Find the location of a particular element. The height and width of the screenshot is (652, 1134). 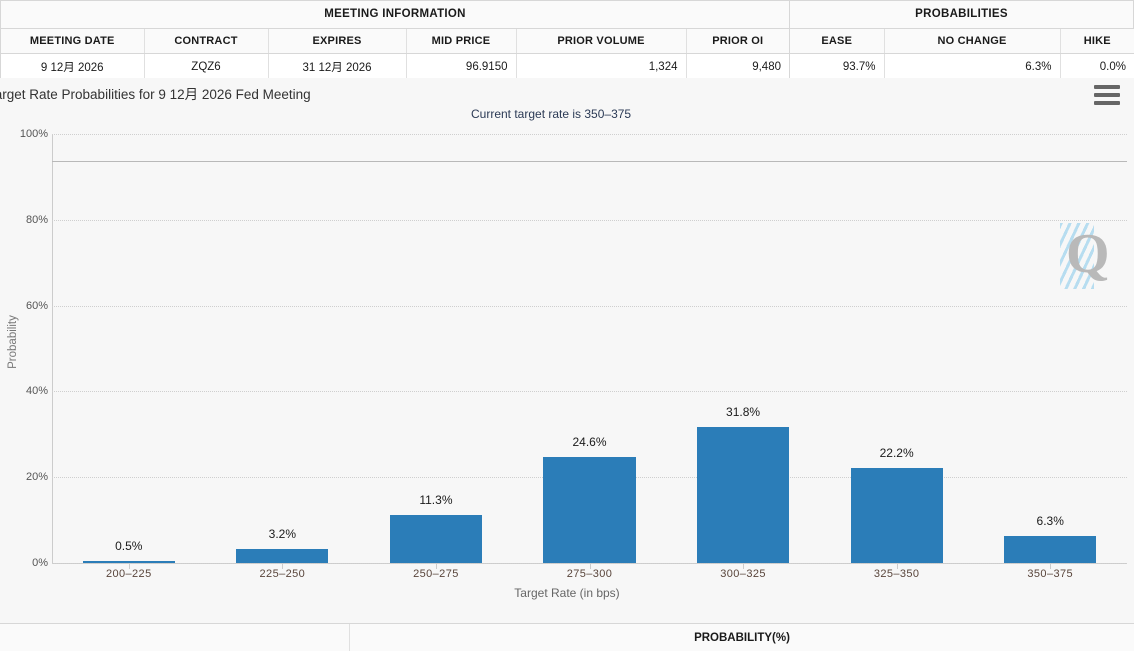

col-prior-oi: PRIOR OI is located at coordinates (737, 41).